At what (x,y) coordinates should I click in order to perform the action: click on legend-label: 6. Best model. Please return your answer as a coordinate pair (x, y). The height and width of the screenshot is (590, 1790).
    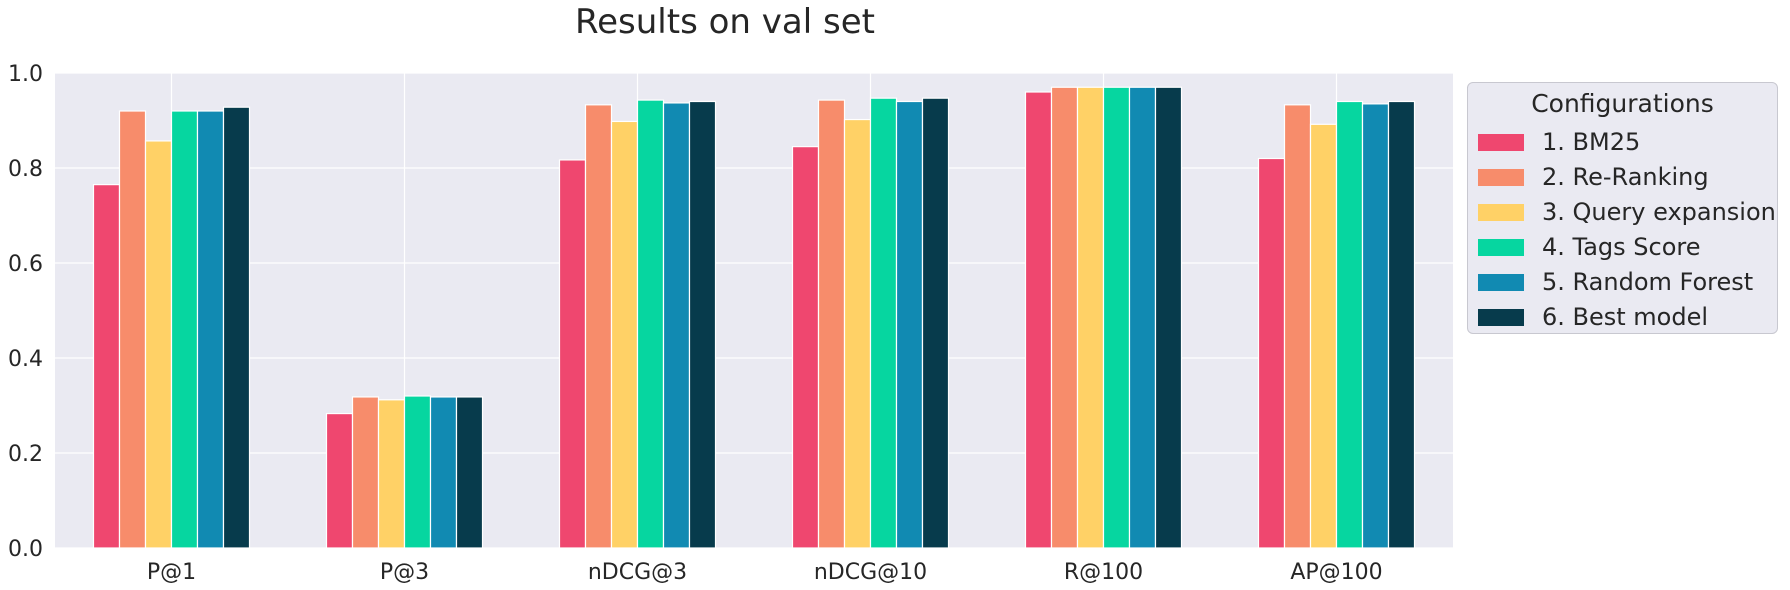
    Looking at the image, I should click on (1625, 317).